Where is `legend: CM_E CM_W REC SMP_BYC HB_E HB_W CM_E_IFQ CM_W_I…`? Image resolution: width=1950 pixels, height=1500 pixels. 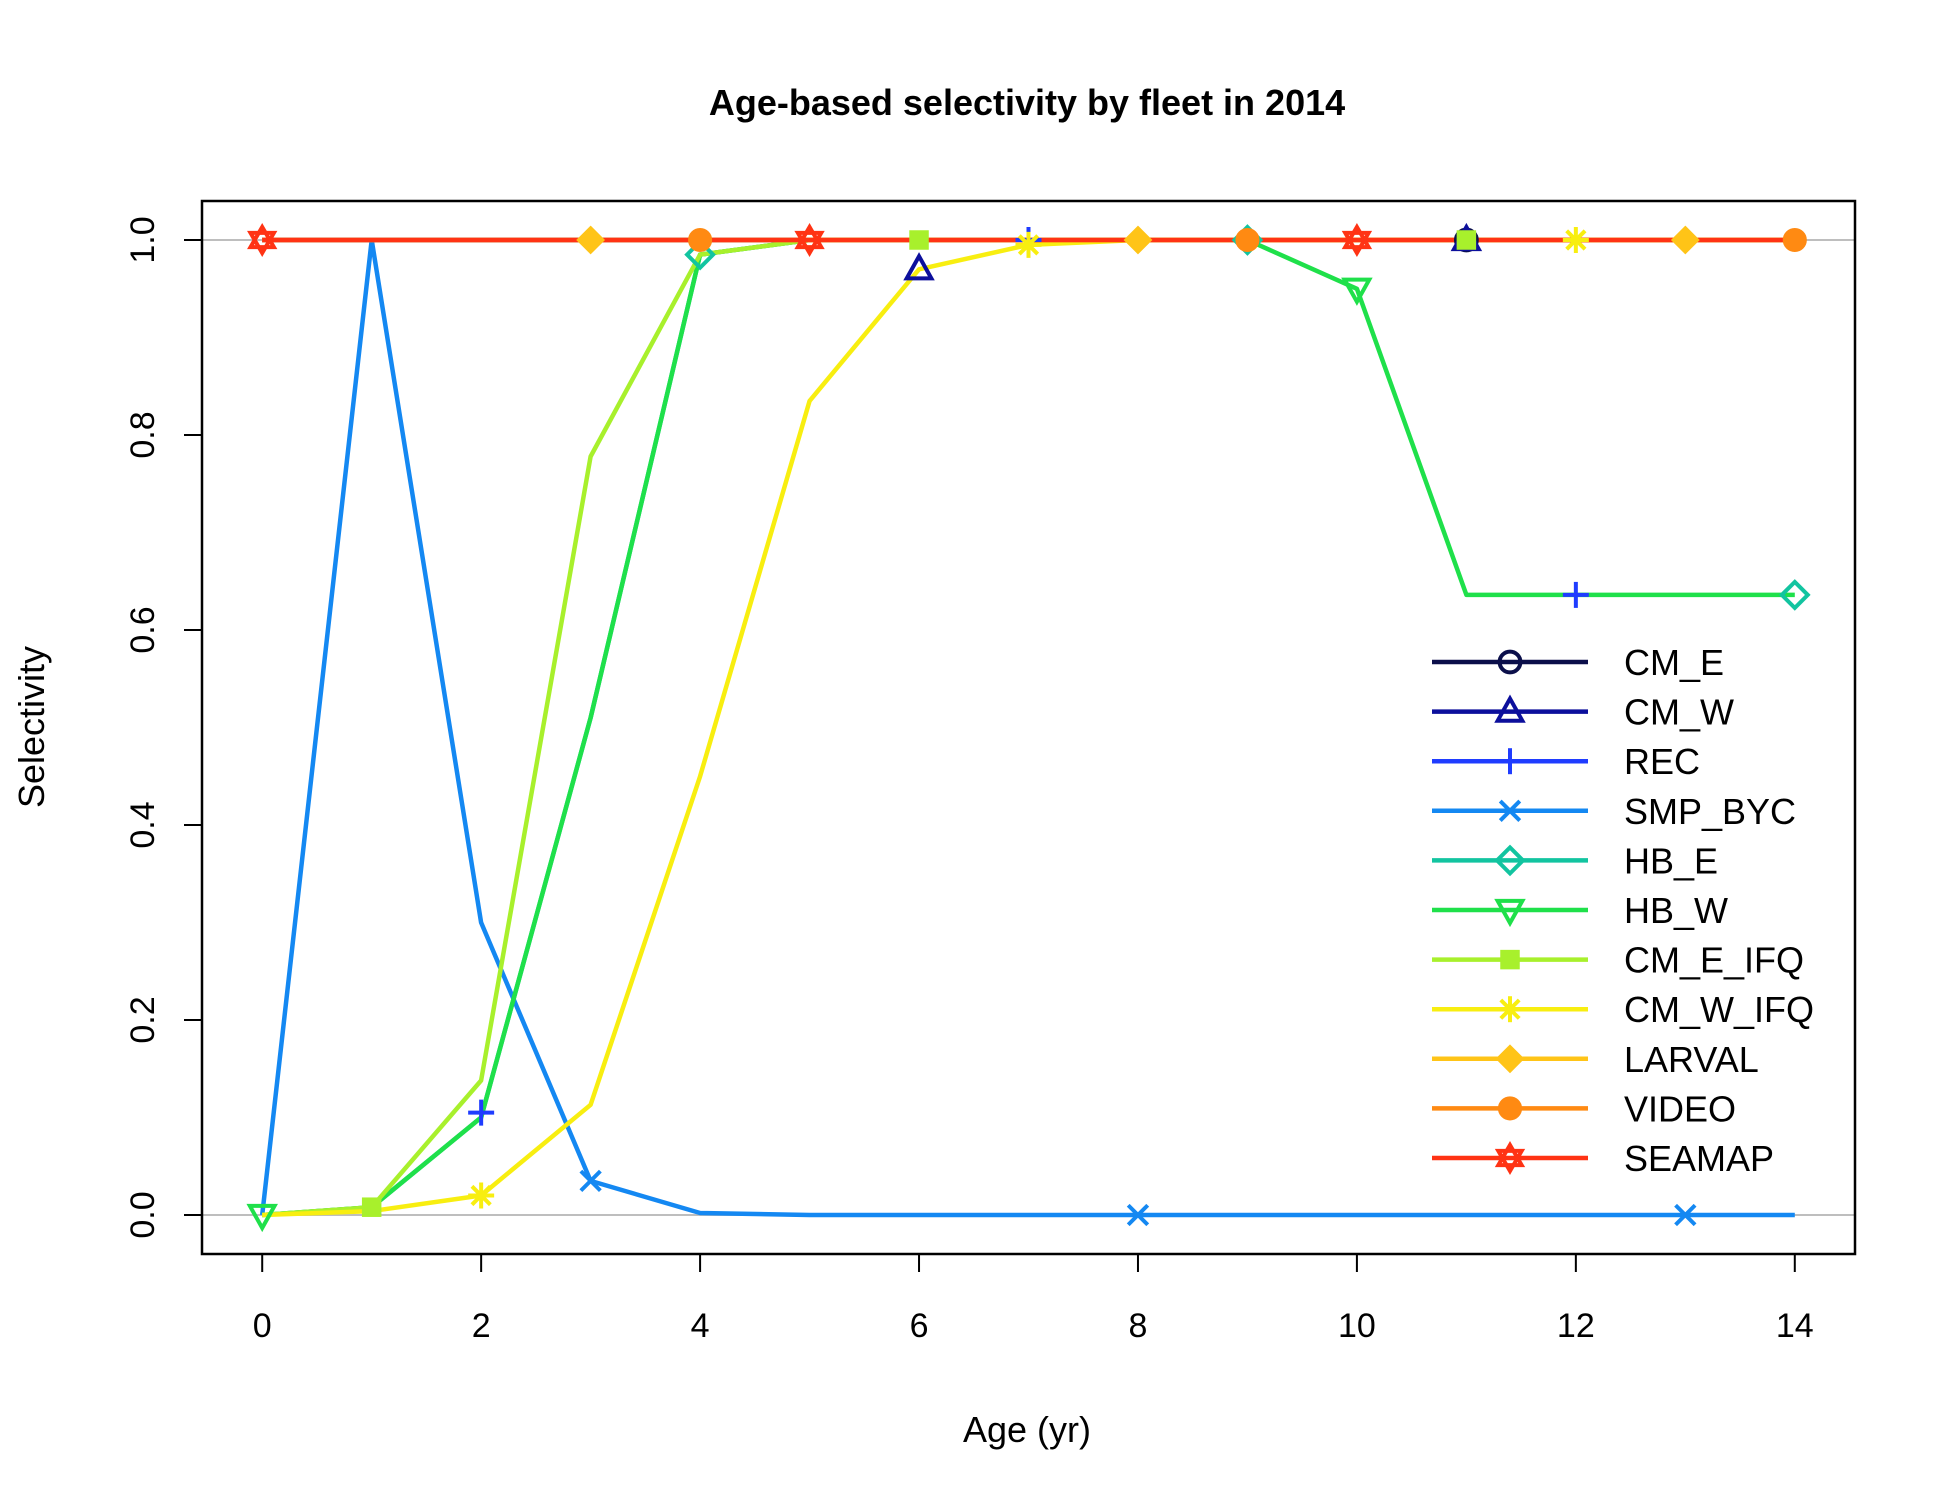
legend: CM_E CM_W REC SMP_BYC HB_E HB_W CM_E_IFQ CM_W_I… is located at coordinates (1623, 910).